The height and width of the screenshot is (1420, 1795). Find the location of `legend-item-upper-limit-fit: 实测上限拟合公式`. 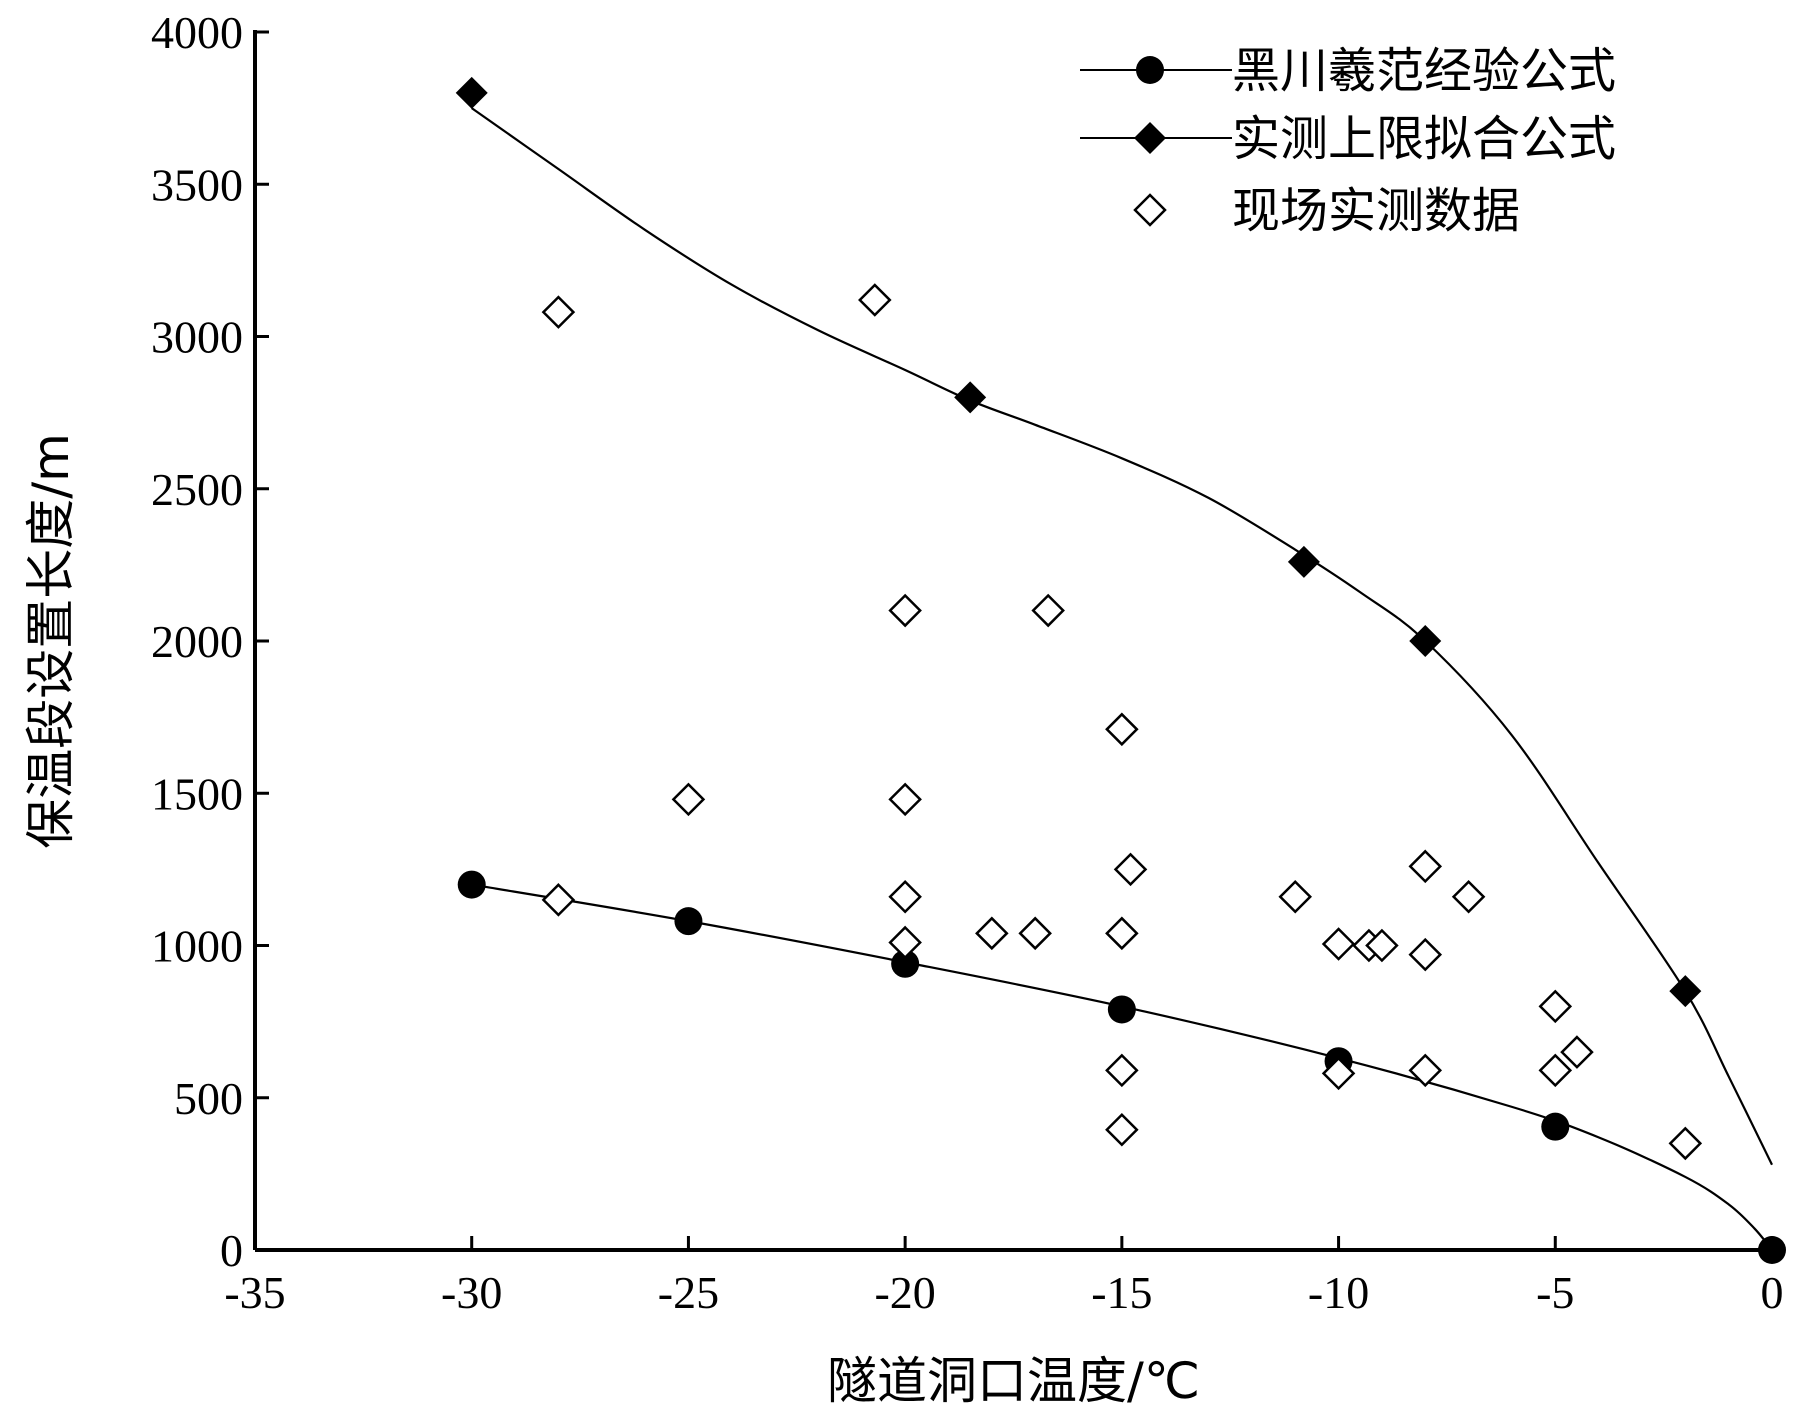

legend-item-upper-limit-fit: 实测上限拟合公式 is located at coordinates (1348, 139).